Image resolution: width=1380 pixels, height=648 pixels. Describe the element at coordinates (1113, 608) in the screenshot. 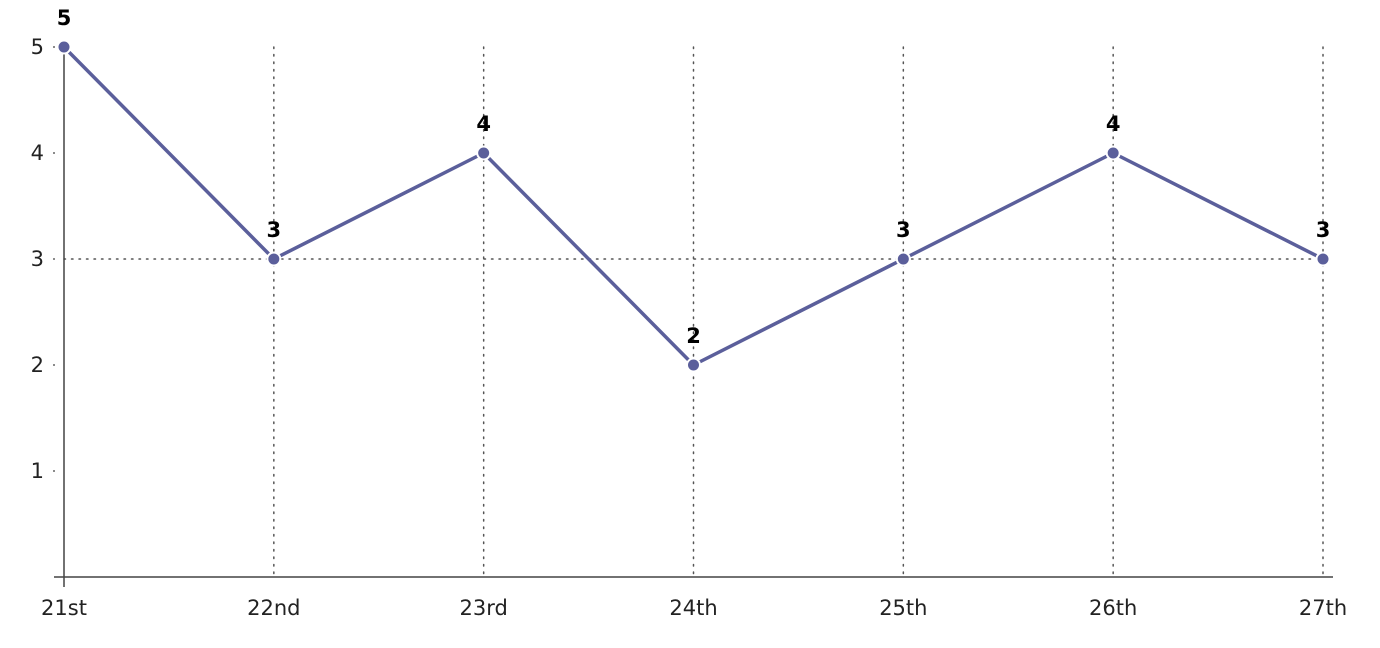

I see `x-tick-label: 26th` at that location.